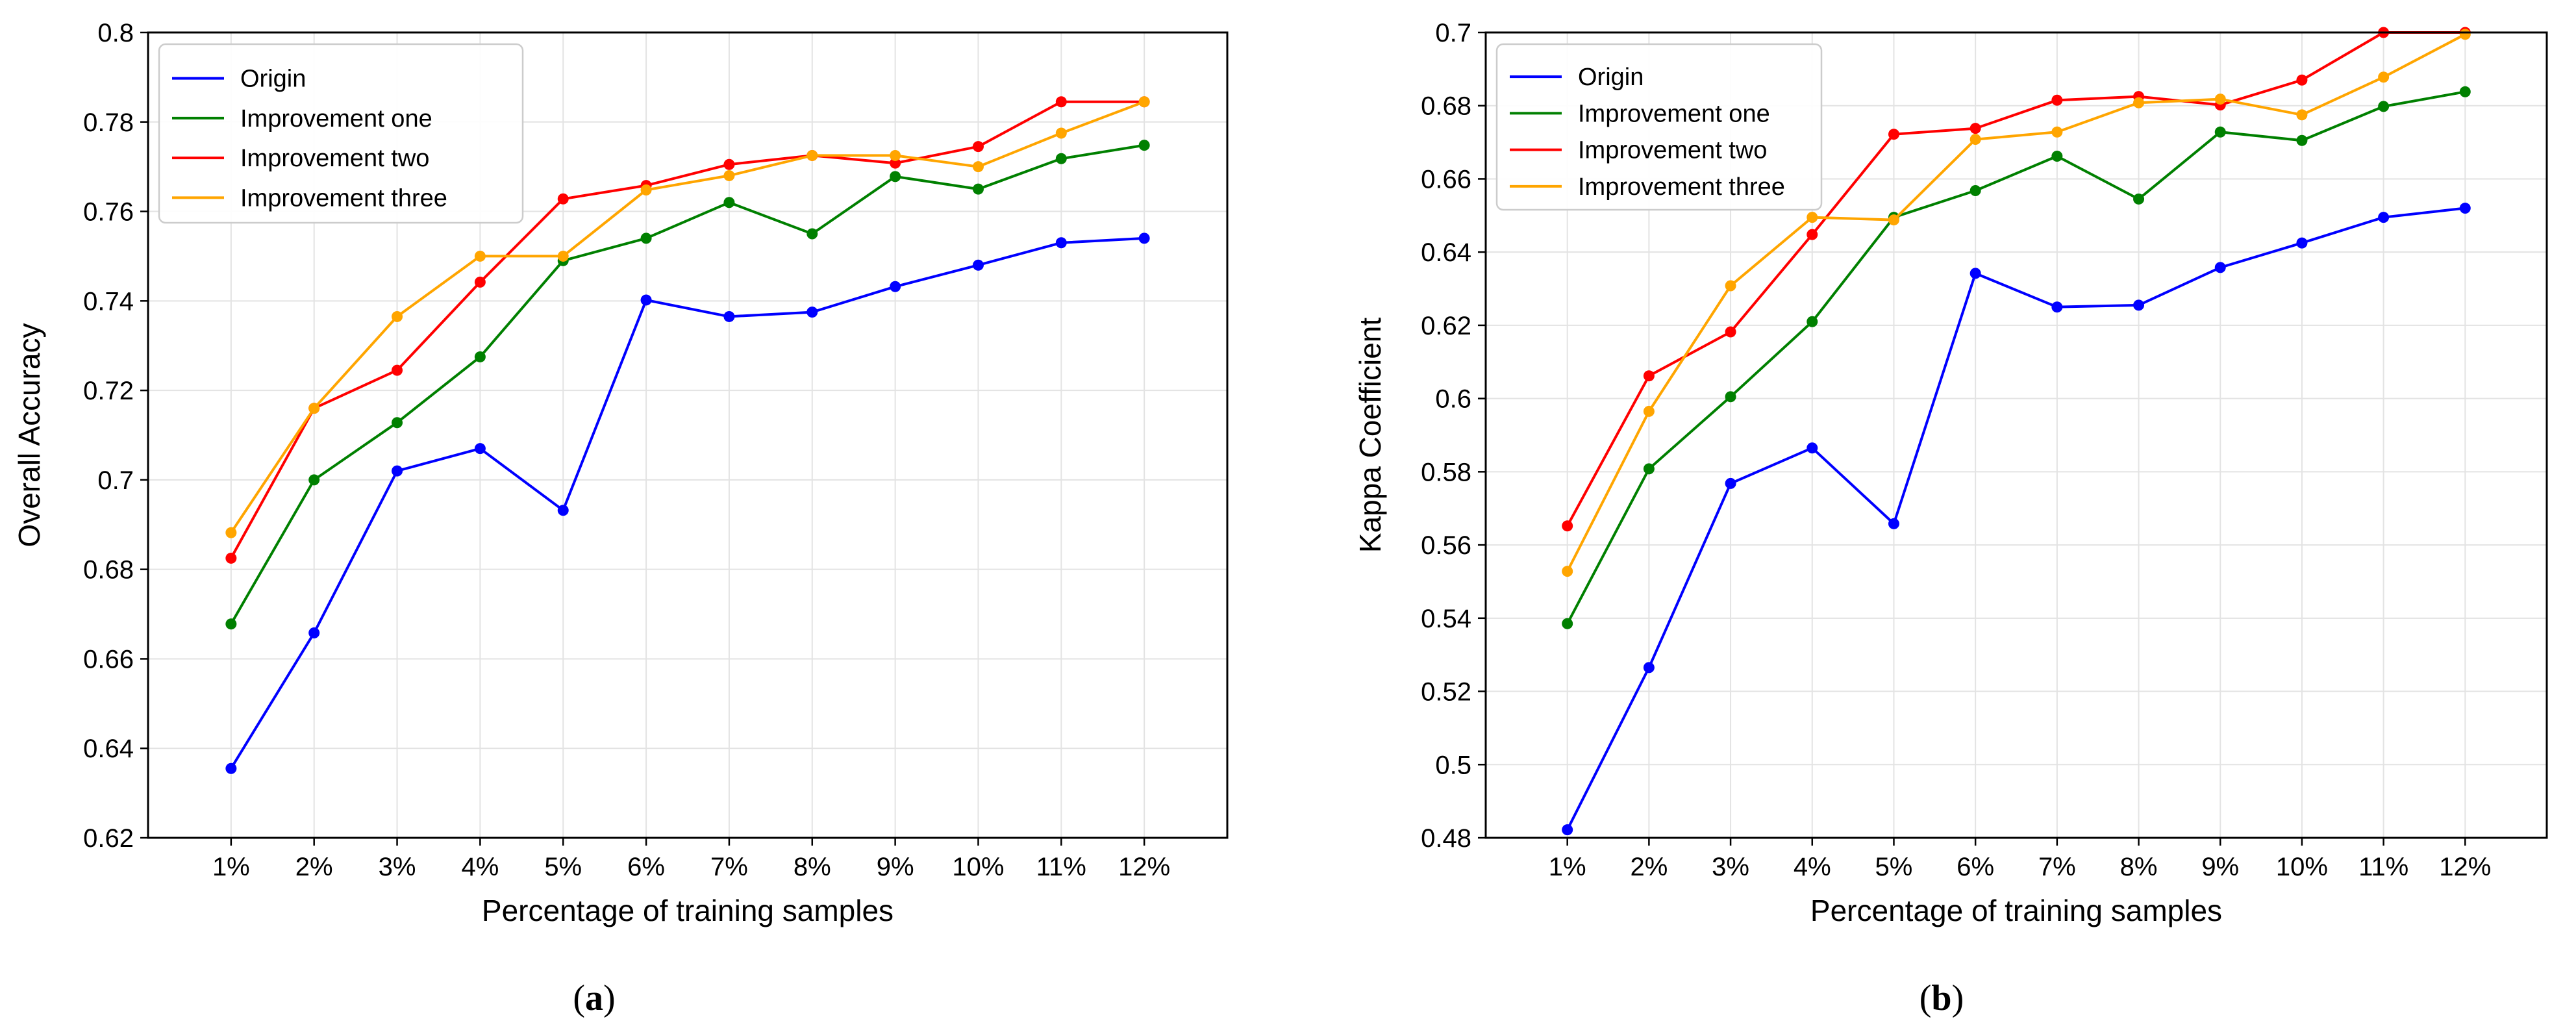 This screenshot has width=2576, height=1032. Describe the element at coordinates (108, 570) in the screenshot. I see `y-tick-label: 0.68` at that location.